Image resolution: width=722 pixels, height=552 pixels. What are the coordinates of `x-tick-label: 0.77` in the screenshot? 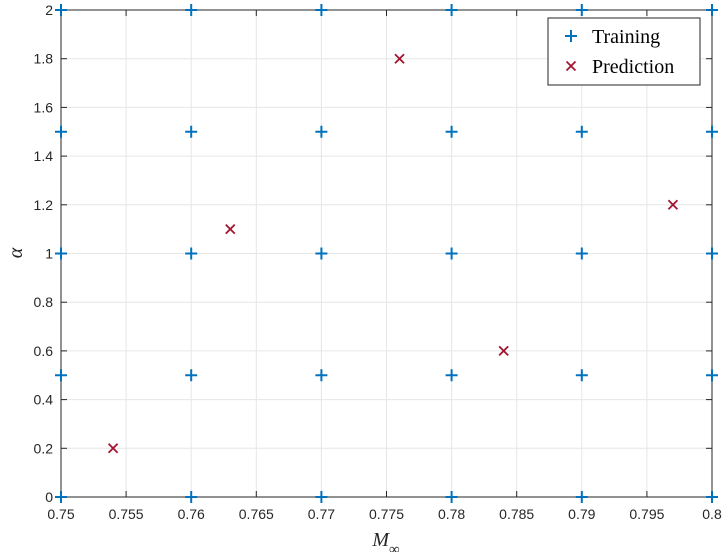 It's located at (321, 514).